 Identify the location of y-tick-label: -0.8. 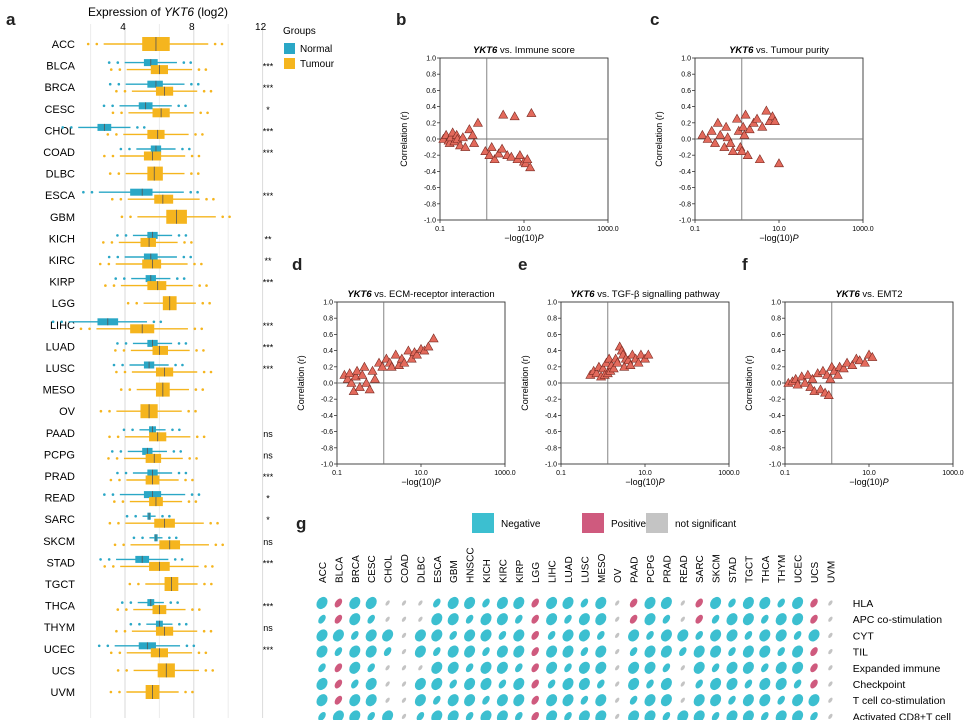
(685, 204).